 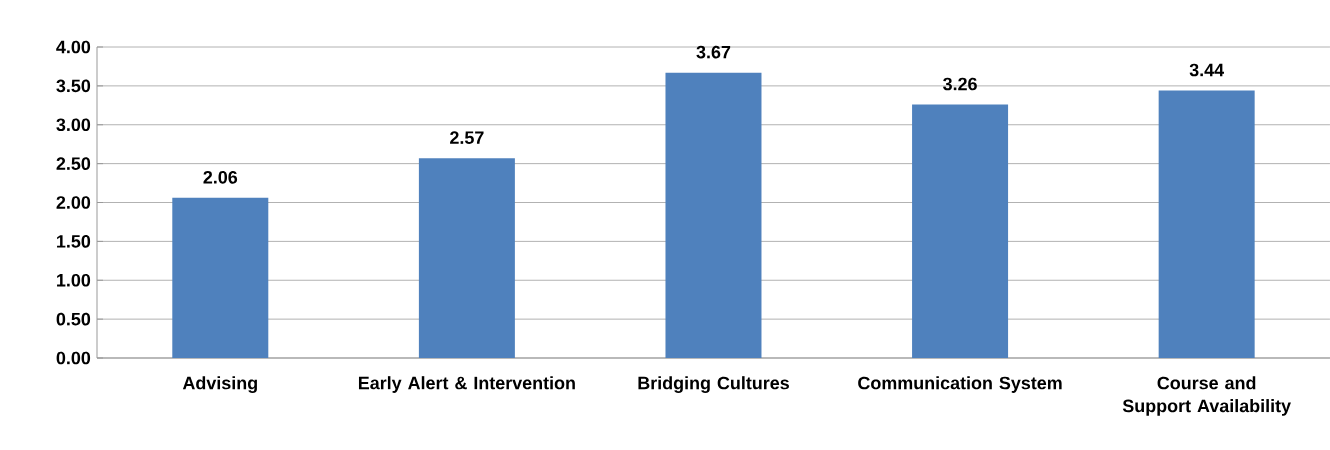 I want to click on y-tick-label: 0.00, so click(x=73, y=358).